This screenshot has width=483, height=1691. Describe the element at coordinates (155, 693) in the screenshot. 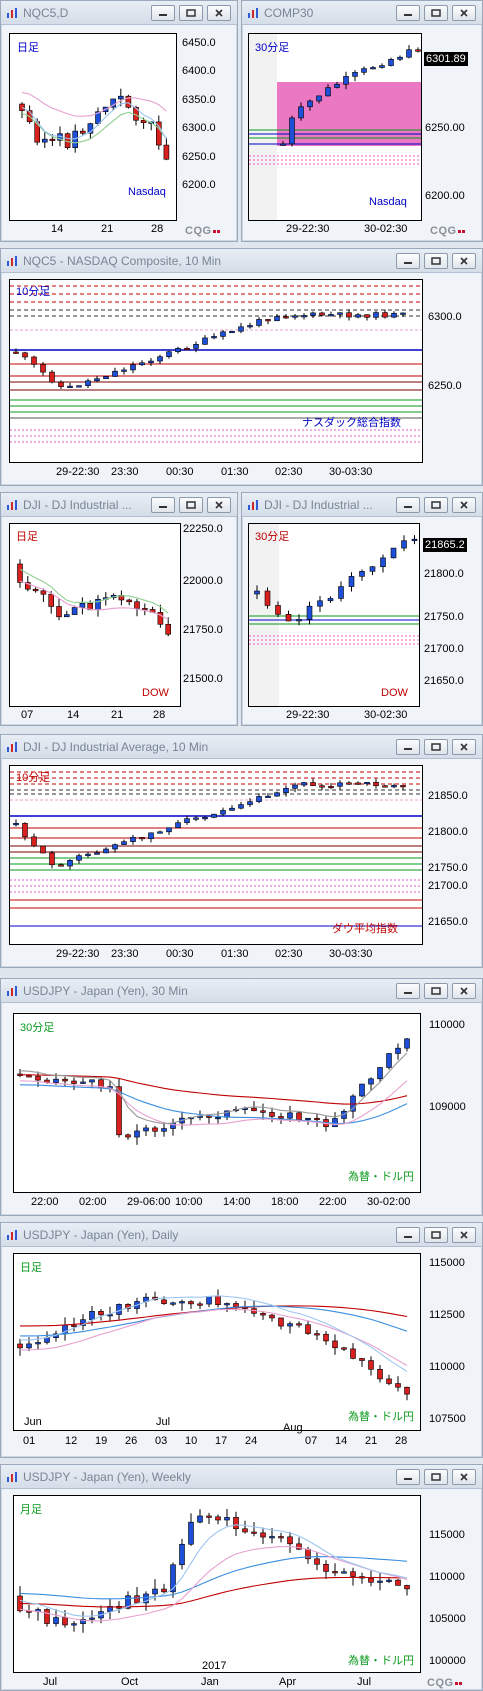

I see `instrument-footer: DOW` at that location.